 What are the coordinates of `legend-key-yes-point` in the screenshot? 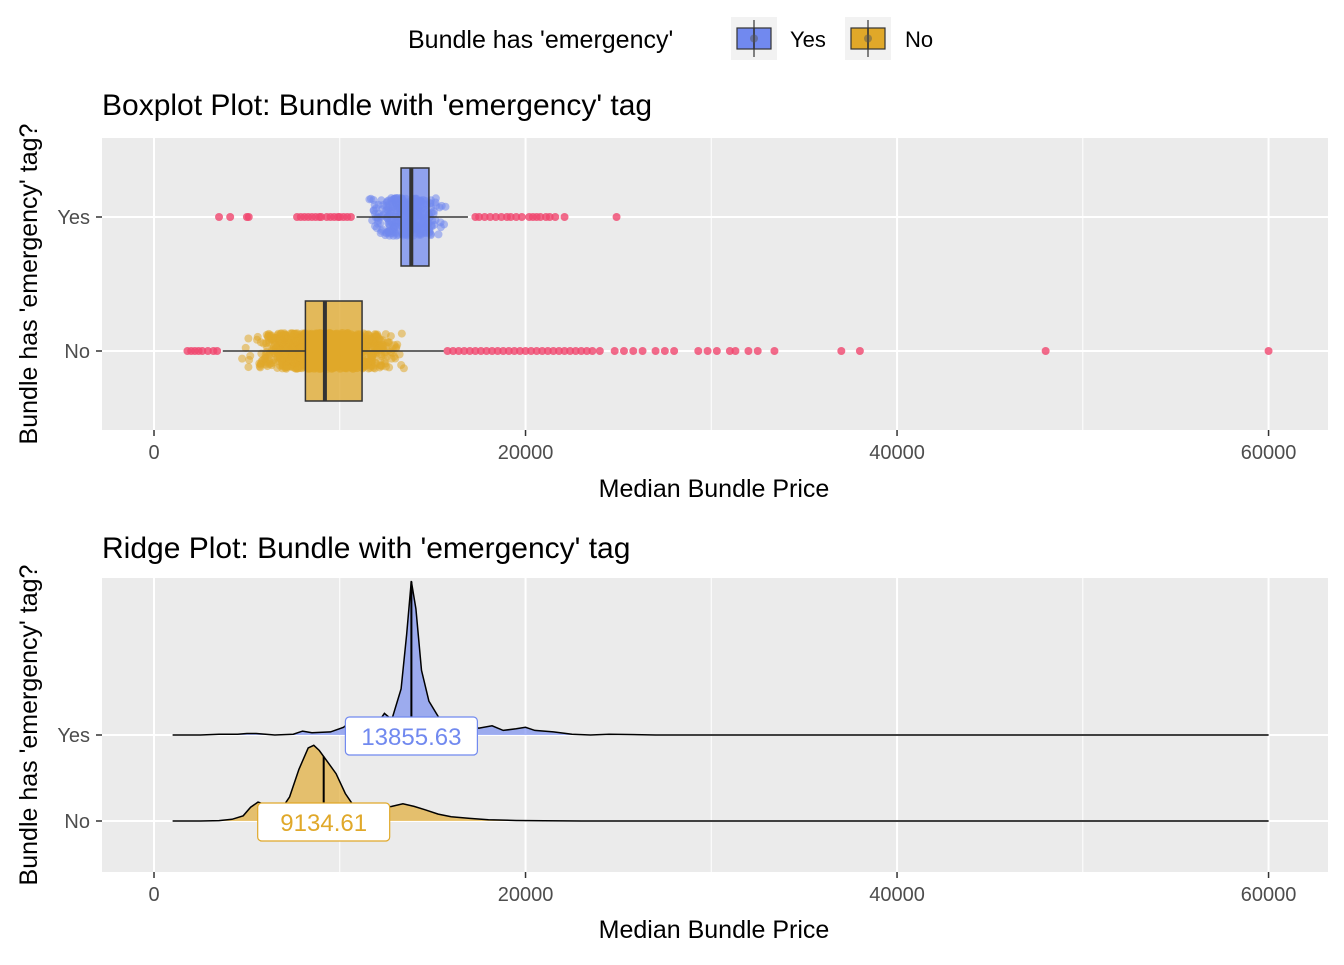 It's located at (754, 38).